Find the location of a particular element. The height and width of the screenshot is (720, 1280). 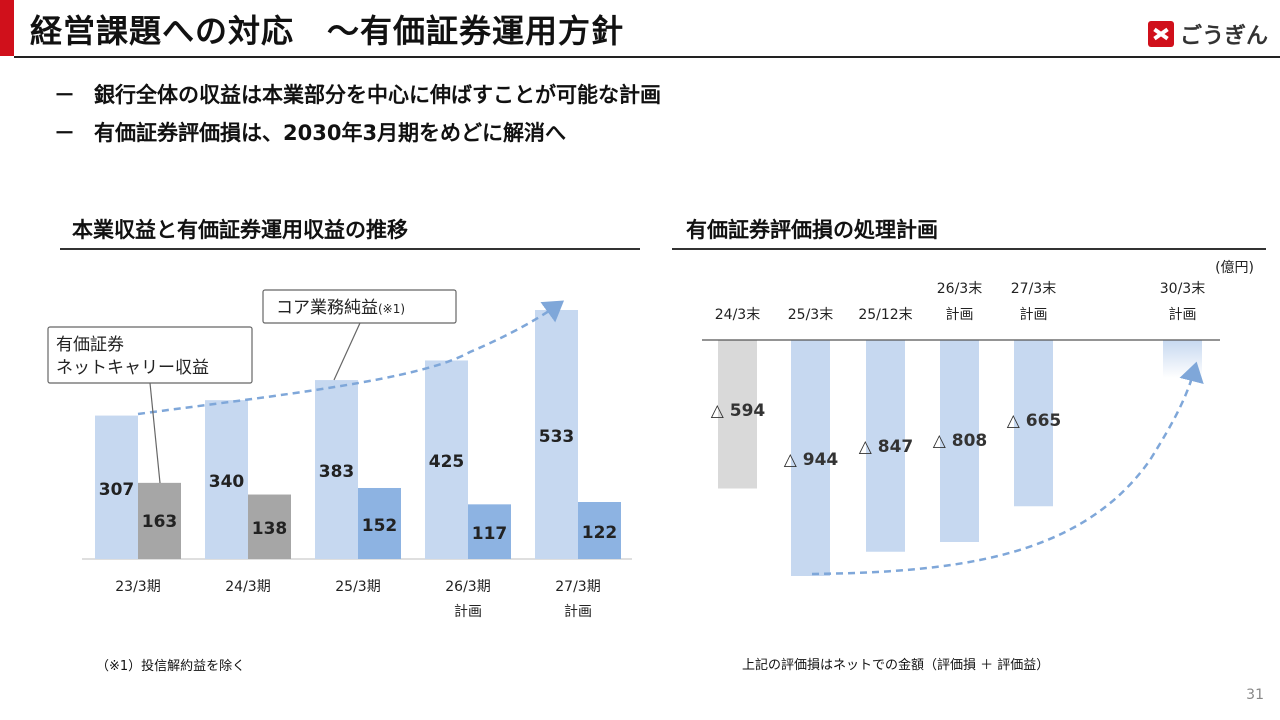

core-profit-value-label: 383 is located at coordinates (337, 472).